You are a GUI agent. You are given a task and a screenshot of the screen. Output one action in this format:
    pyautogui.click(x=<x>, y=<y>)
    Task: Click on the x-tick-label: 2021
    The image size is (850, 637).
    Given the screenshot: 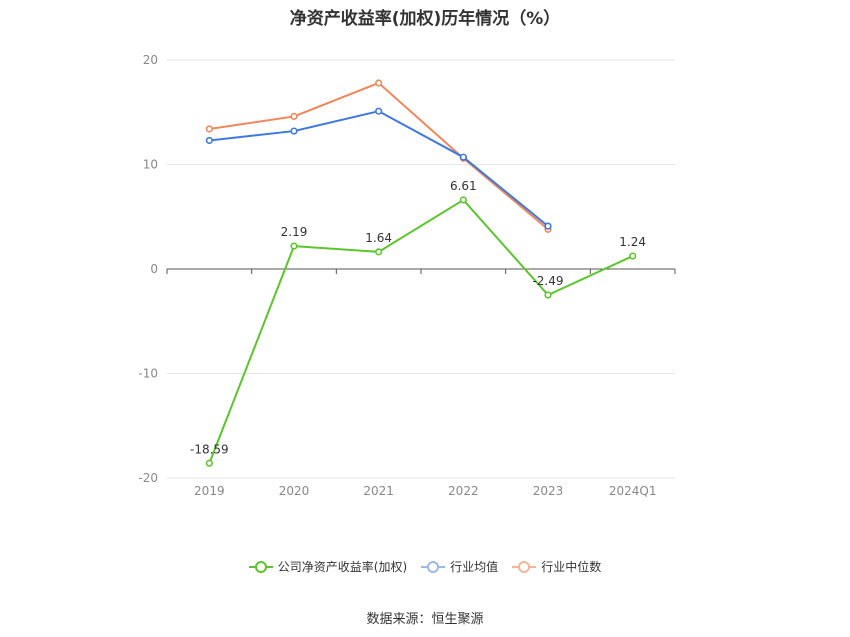 What is the action you would take?
    pyautogui.click(x=378, y=491)
    